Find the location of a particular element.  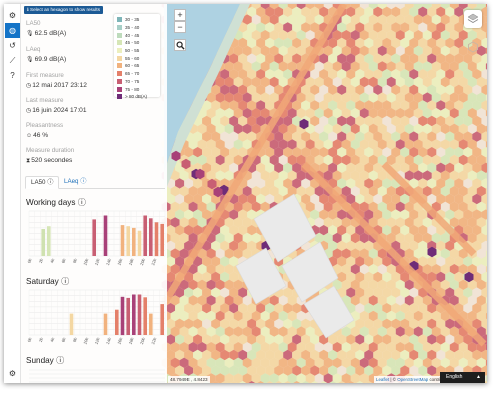

chart-bar-23h is located at coordinates (162, 319).